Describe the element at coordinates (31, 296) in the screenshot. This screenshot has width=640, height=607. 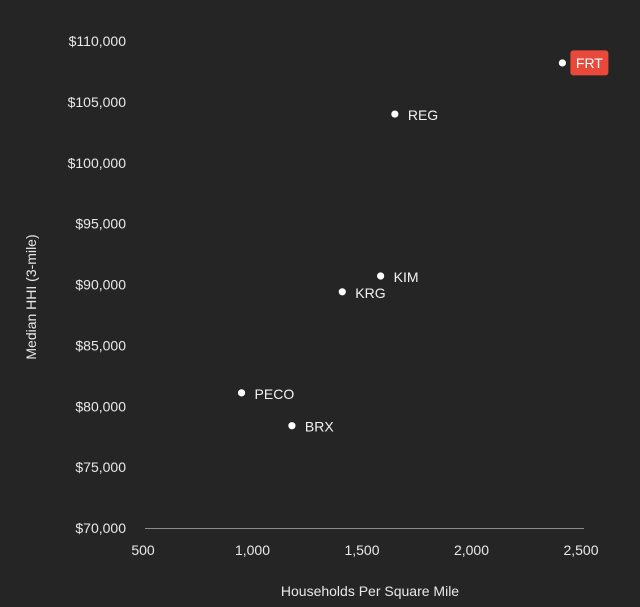
I see `y-axis-title: Median HHI (3-mile)` at that location.